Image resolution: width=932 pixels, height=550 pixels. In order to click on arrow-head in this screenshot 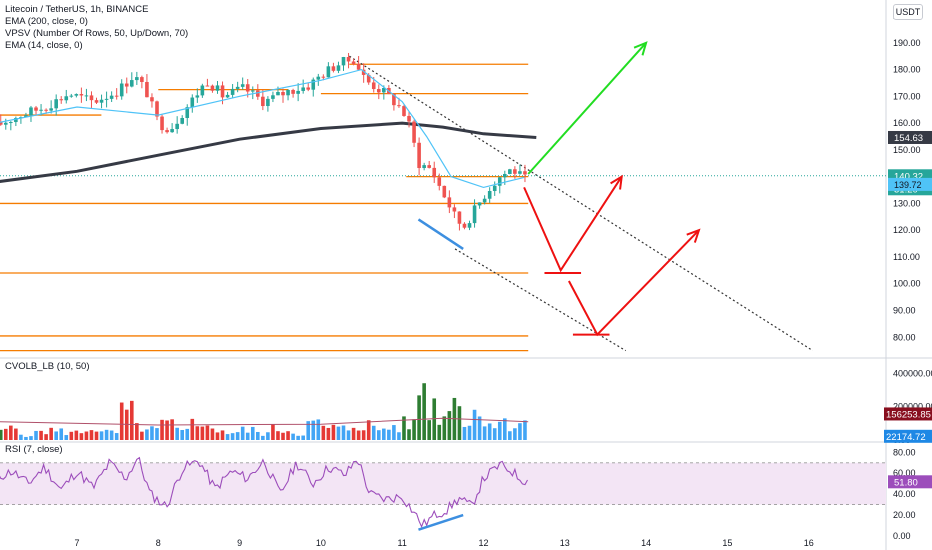, I will do `click(693, 235)`.